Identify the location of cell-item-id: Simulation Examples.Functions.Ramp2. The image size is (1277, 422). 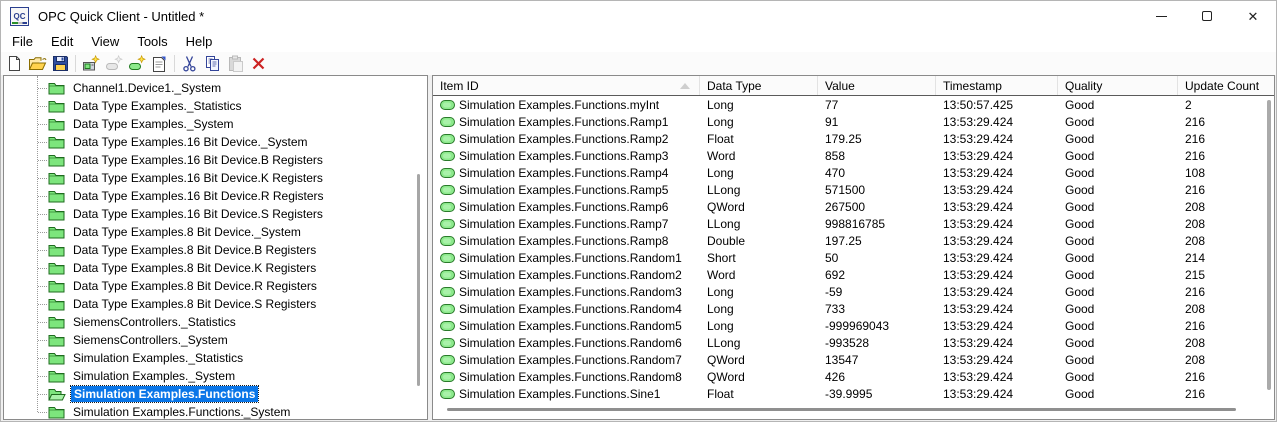
(566, 139).